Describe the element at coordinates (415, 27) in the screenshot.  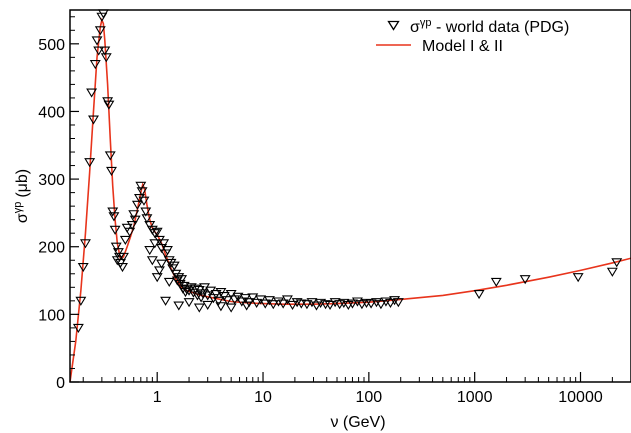
I see `legend-data-label-symbol: σ` at that location.